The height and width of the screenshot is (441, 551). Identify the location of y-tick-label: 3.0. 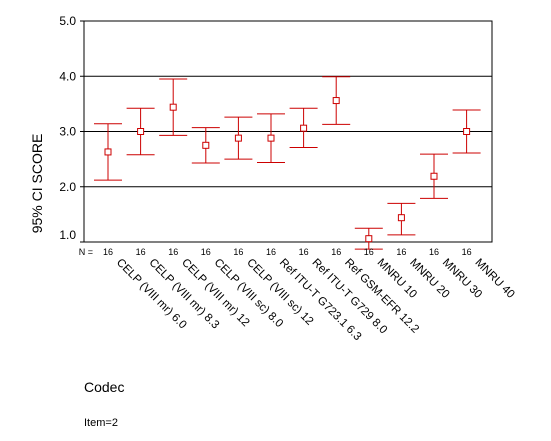
(67, 132).